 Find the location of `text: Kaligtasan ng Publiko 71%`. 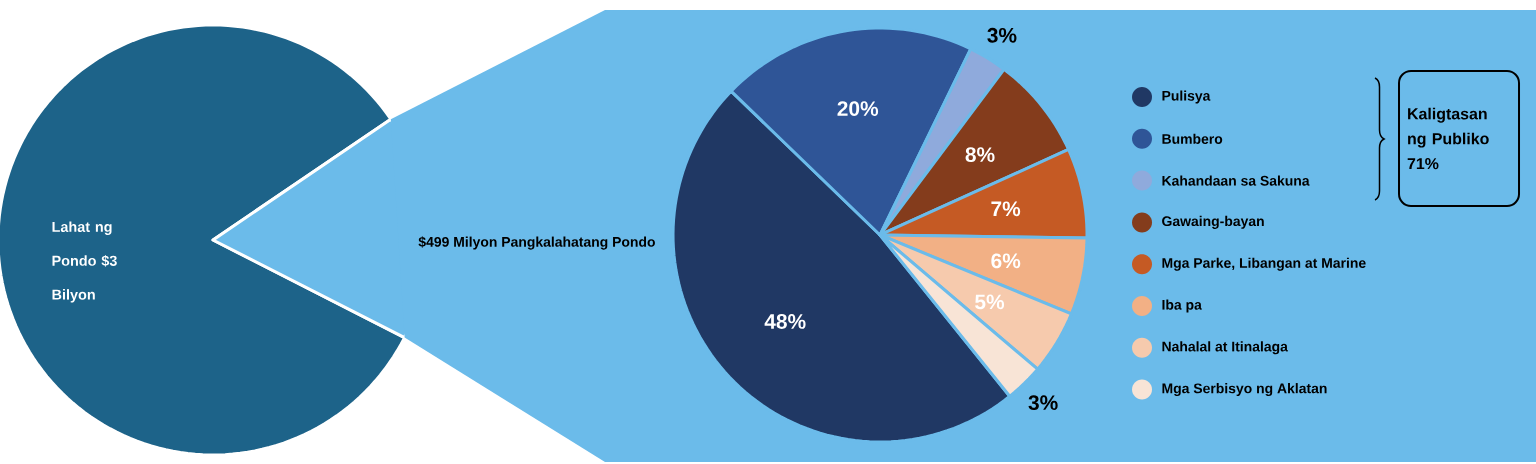

text: Kaligtasan ng Publiko 71% is located at coordinates (1448, 138).